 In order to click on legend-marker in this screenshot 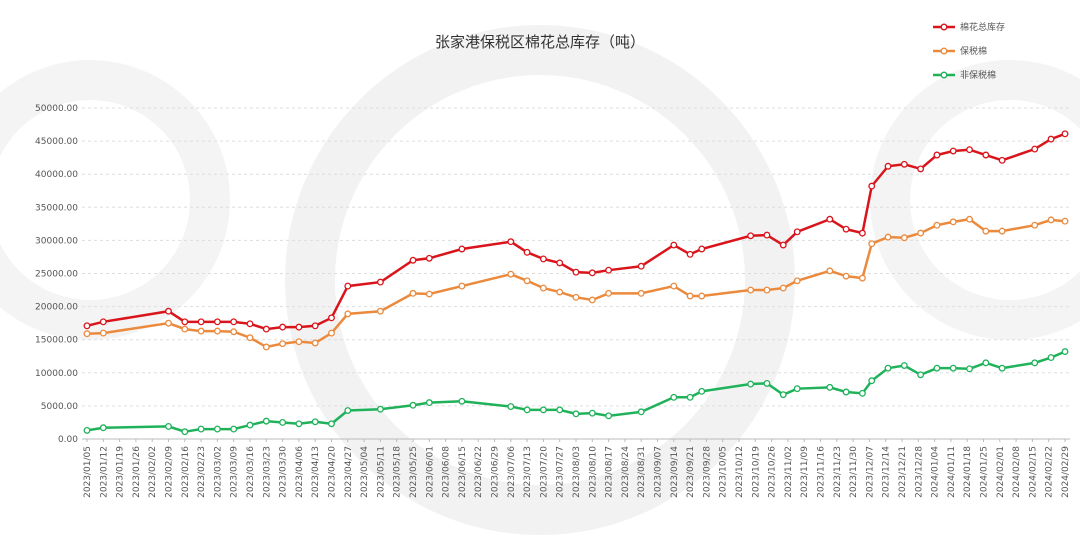, I will do `click(944, 75)`.